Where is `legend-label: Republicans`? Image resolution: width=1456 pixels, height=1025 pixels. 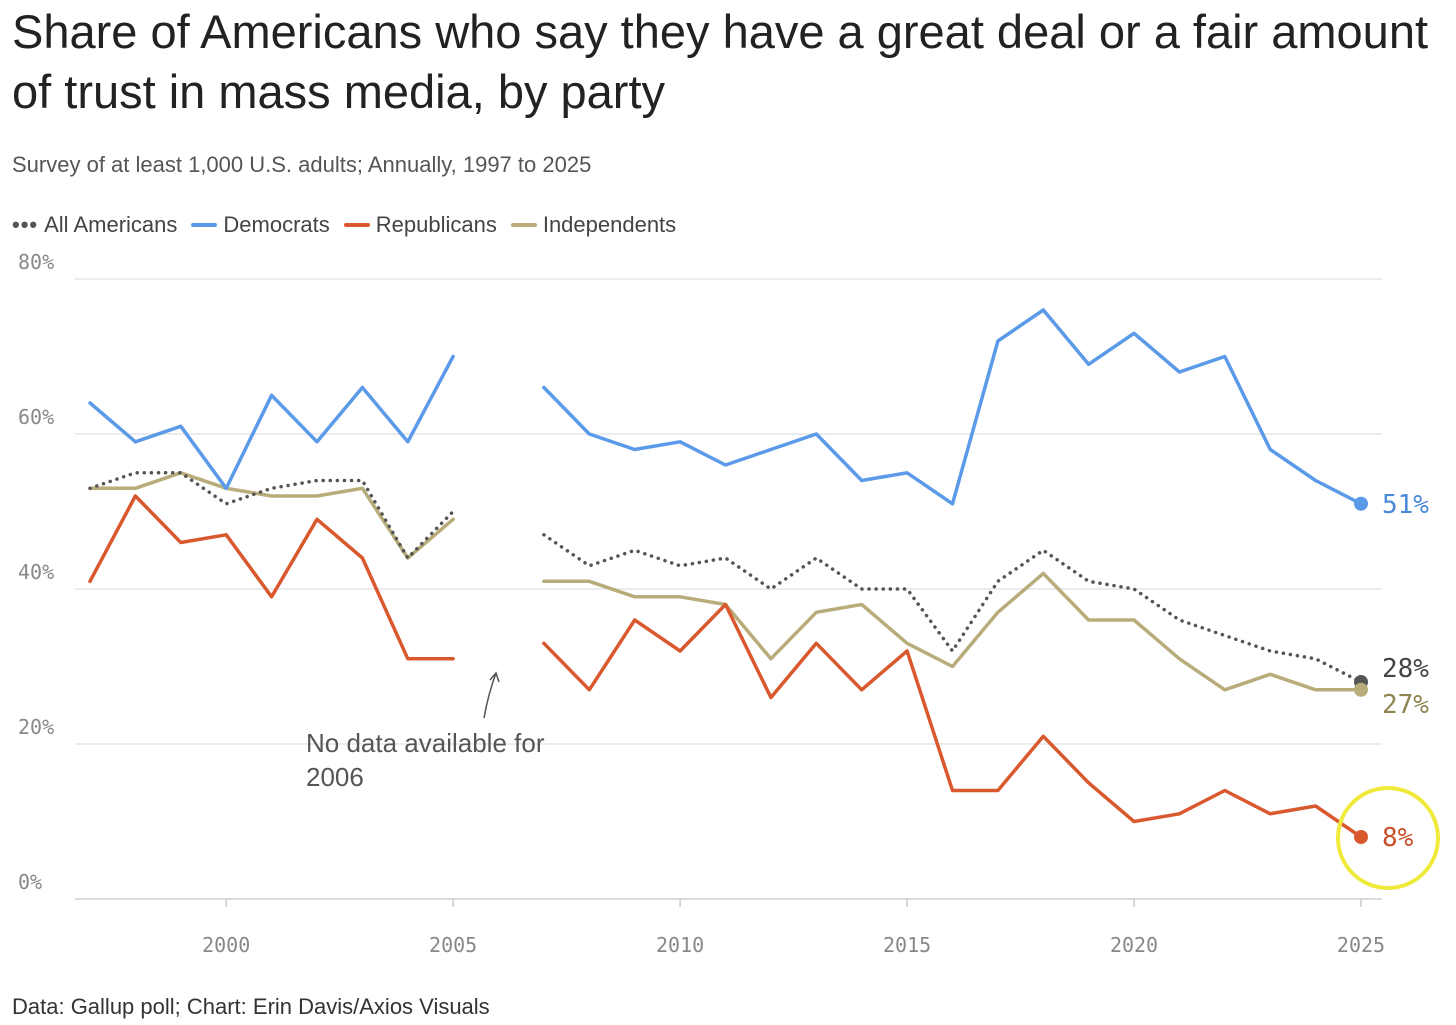 legend-label: Republicans is located at coordinates (436, 224).